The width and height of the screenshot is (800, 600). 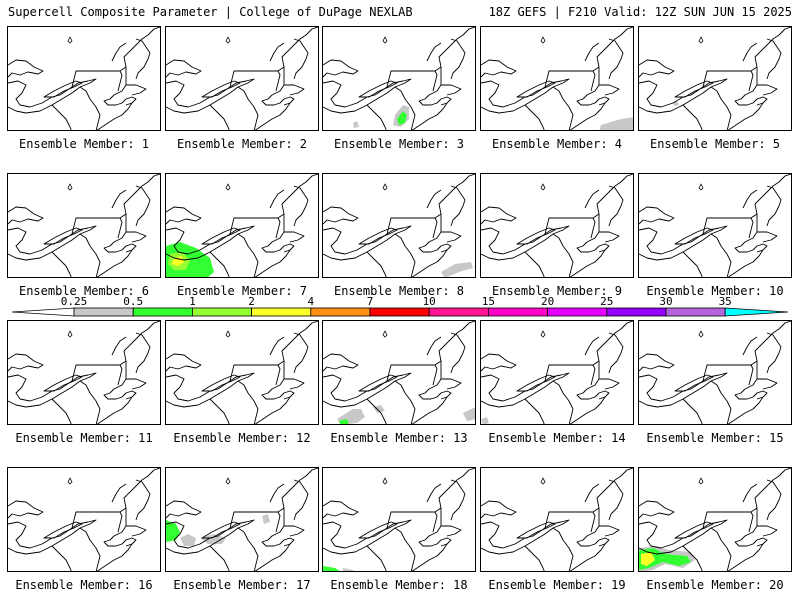 What do you see at coordinates (557, 144) in the screenshot?
I see `ensemble-member-label: Ensemble Member: 4` at bounding box center [557, 144].